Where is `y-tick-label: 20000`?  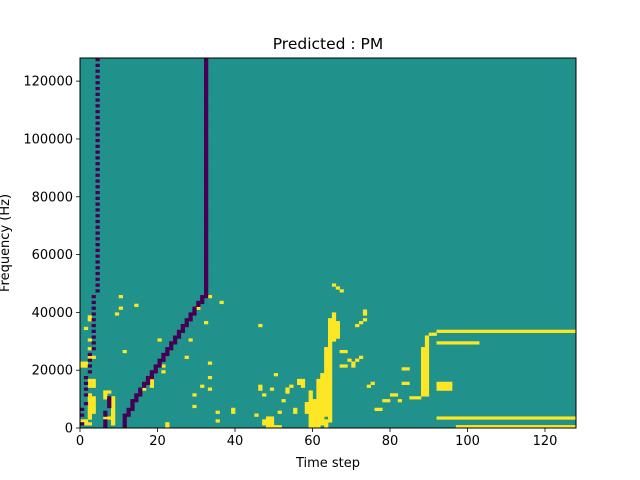 y-tick-label: 20000 is located at coordinates (52, 371).